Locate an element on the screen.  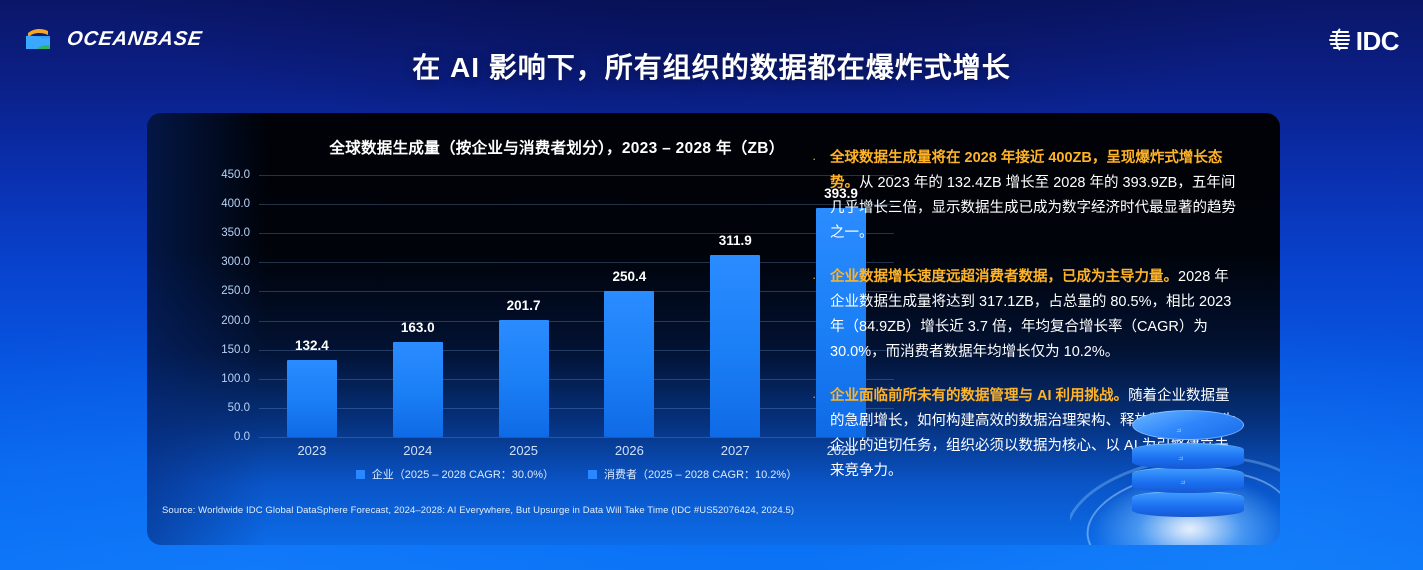
gridline: 100.0 is located at coordinates (557, 379).